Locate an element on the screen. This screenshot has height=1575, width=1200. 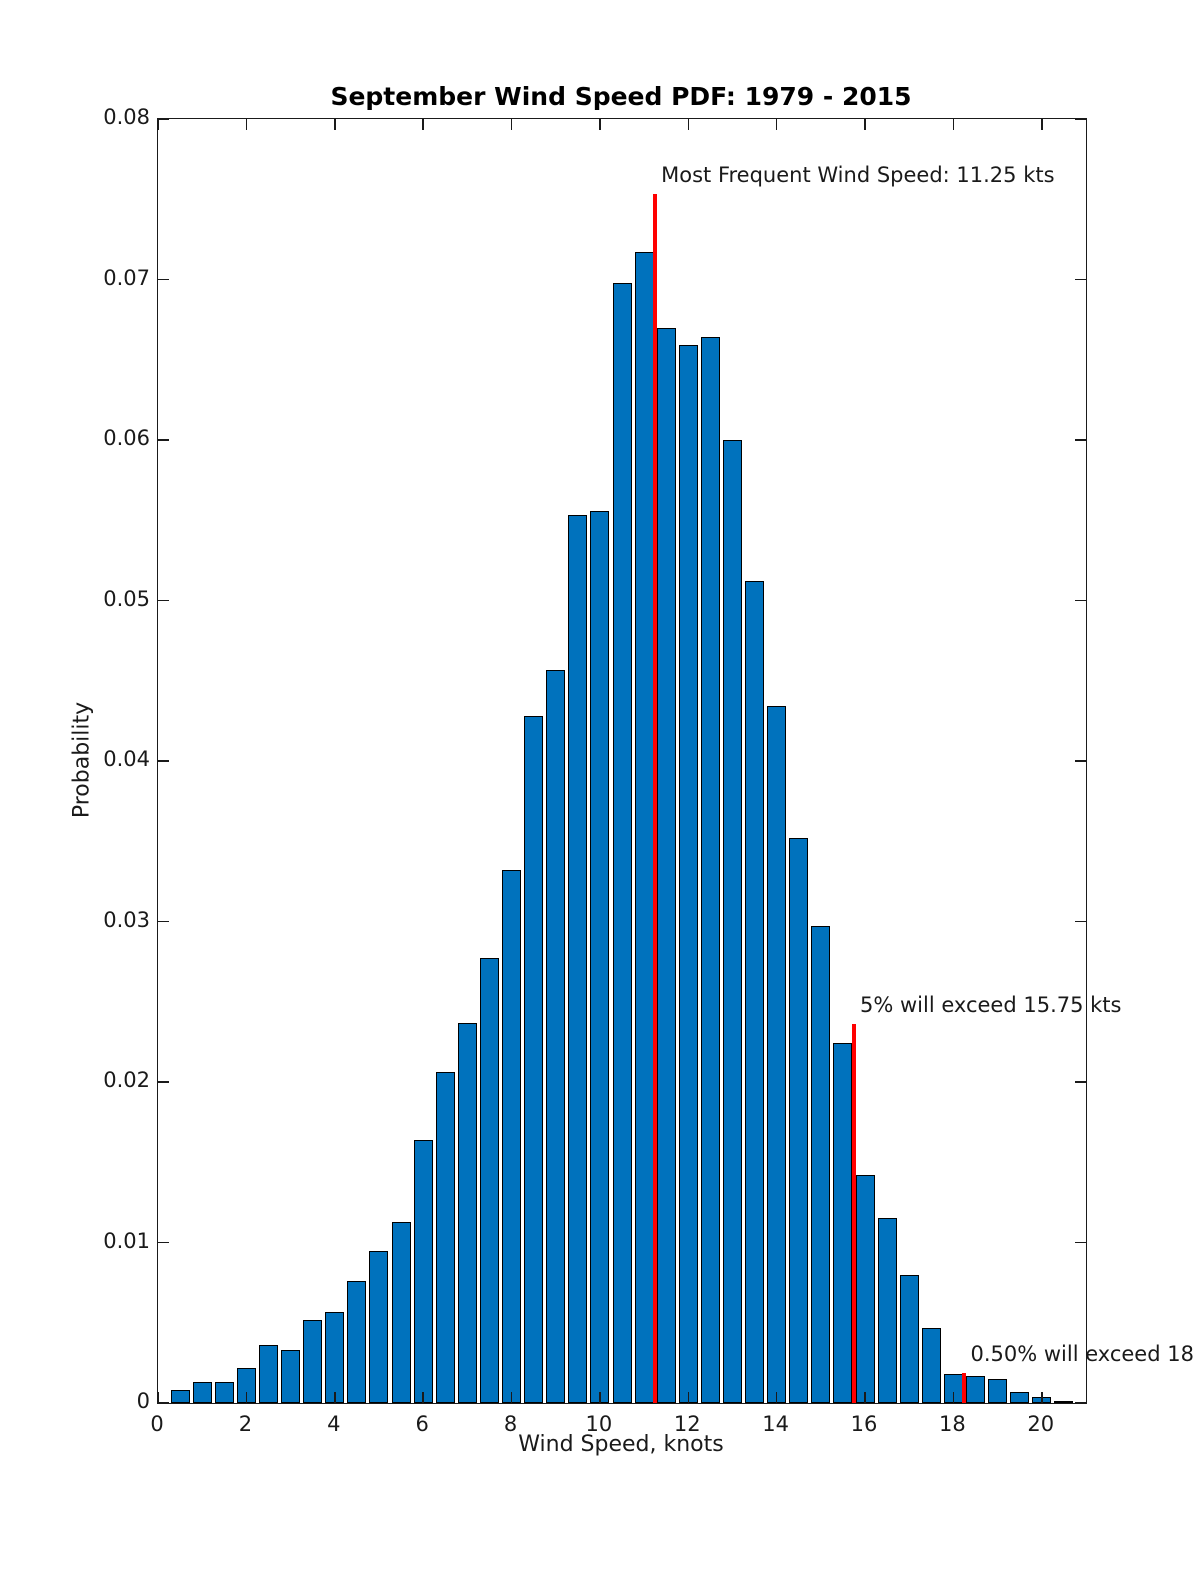
y-tick-label: 0.02 is located at coordinates (126, 1080).